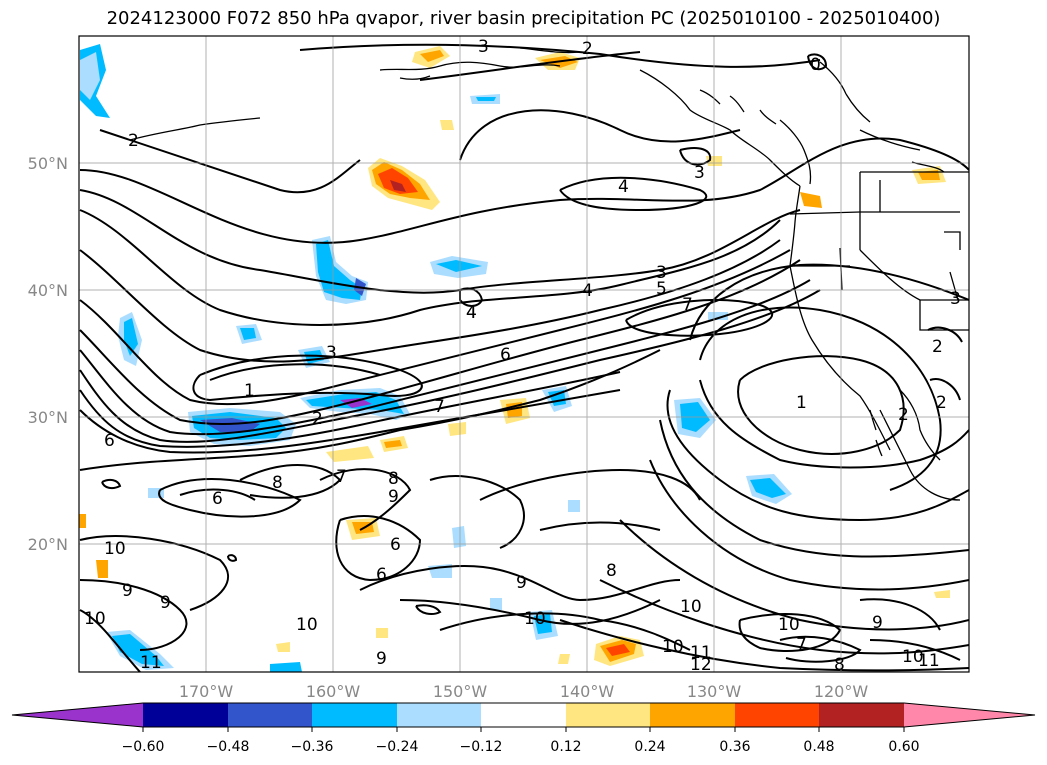 This screenshot has width=1047, height=765. Describe the element at coordinates (397, 747) in the screenshot. I see `colorbar-tick-label: −0.24` at that location.